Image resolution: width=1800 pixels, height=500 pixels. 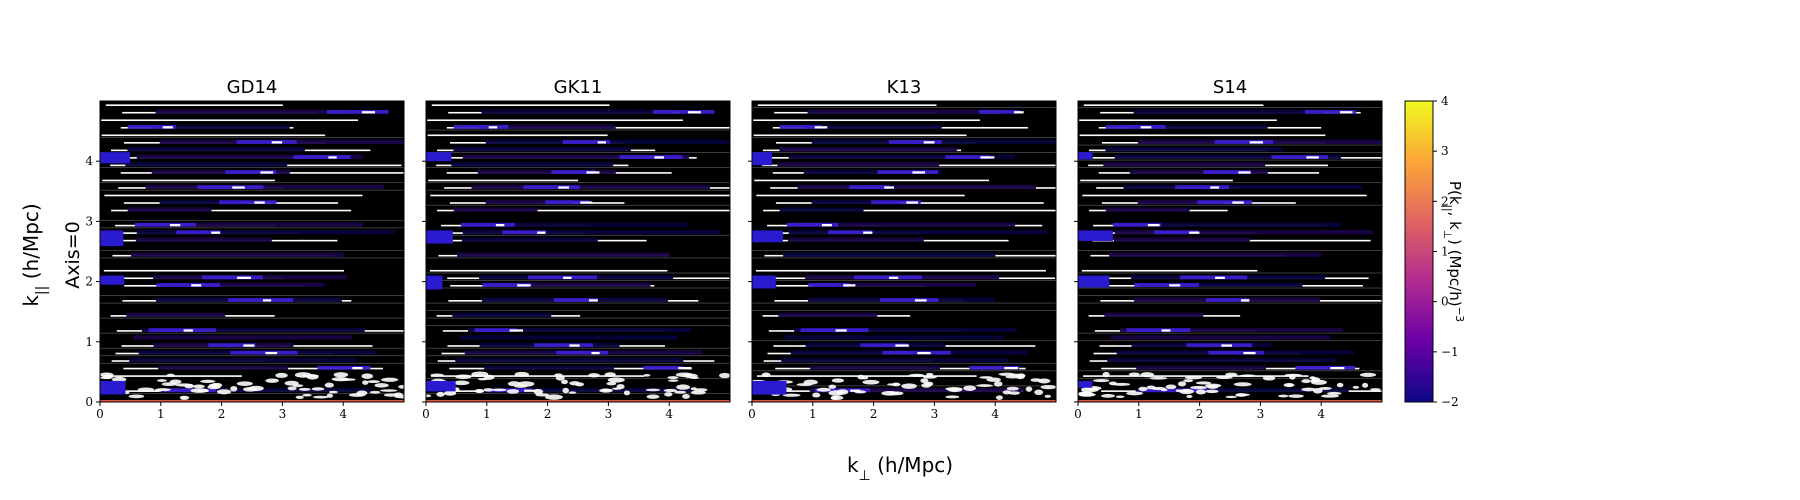 What do you see at coordinates (1445, 302) in the screenshot?
I see `colorbar-tick-label: 0` at bounding box center [1445, 302].